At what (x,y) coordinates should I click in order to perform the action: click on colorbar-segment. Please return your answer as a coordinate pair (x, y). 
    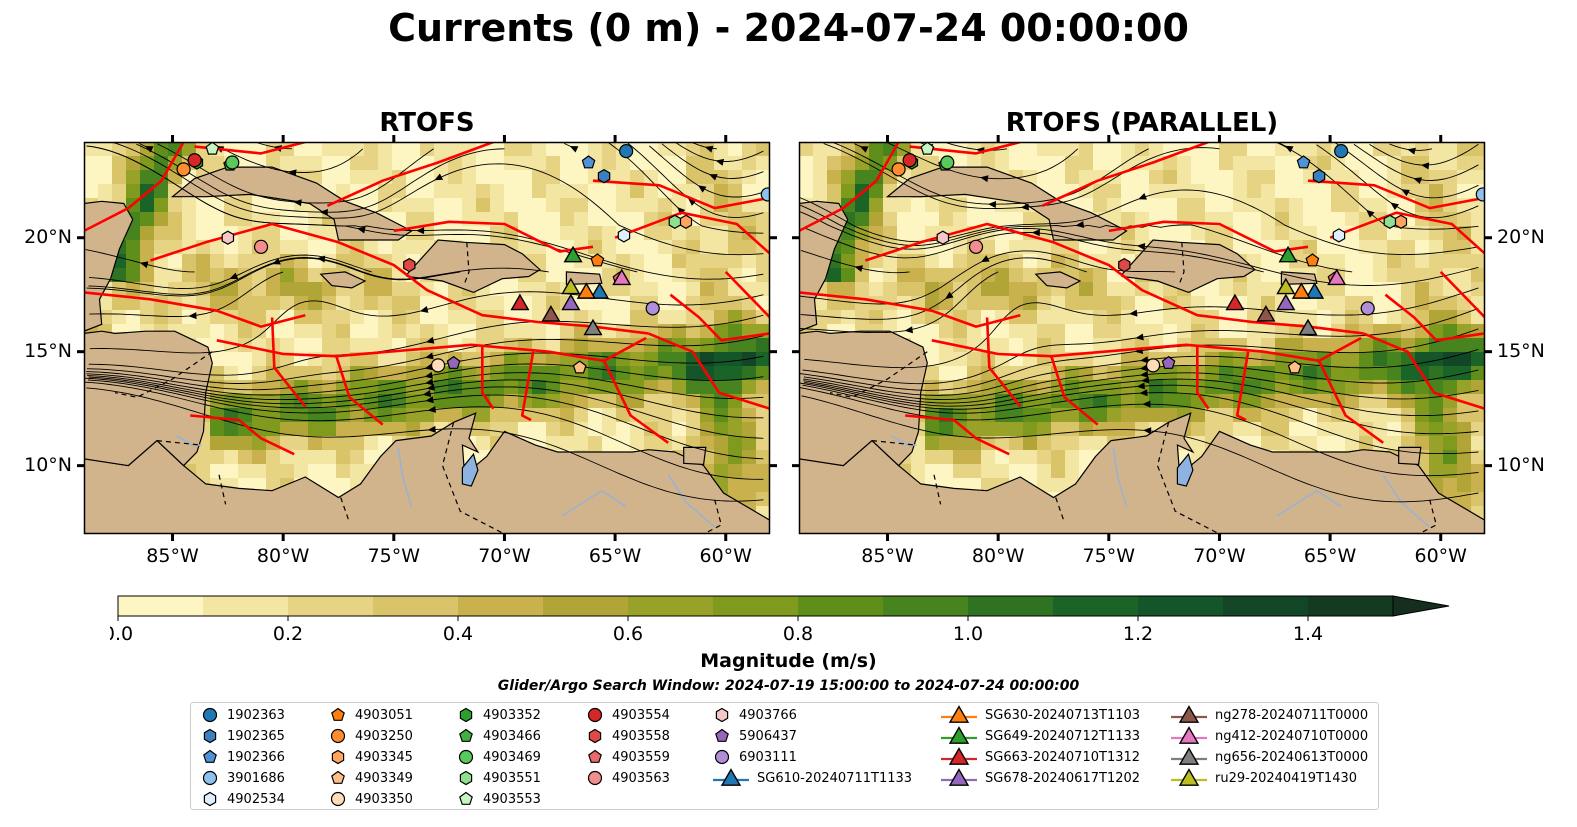
    Looking at the image, I should click on (926, 606).